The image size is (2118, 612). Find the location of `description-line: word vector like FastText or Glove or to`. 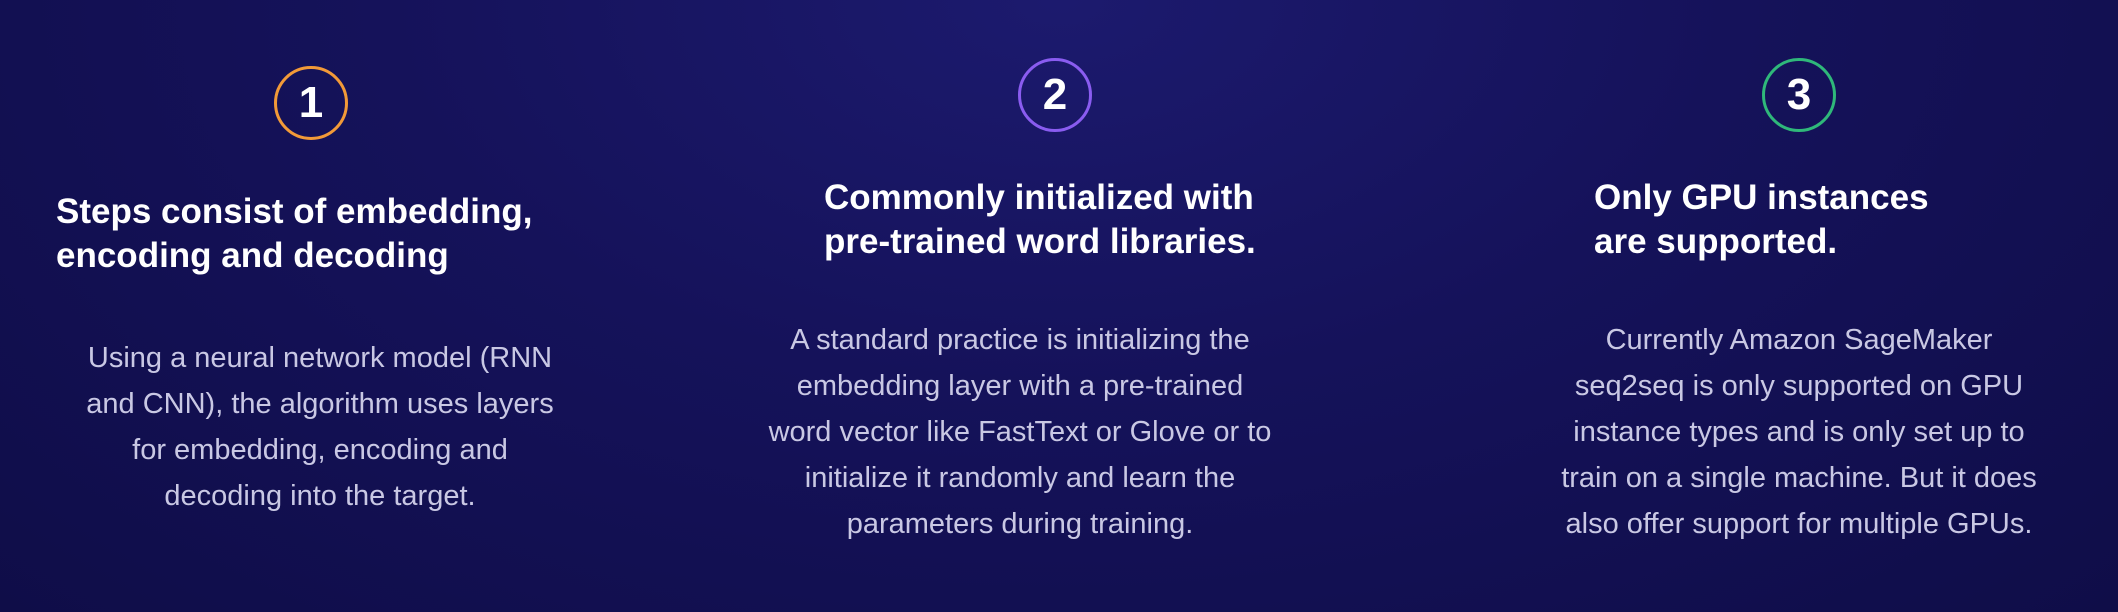

description-line: word vector like FastText or Glove or to is located at coordinates (1020, 432).